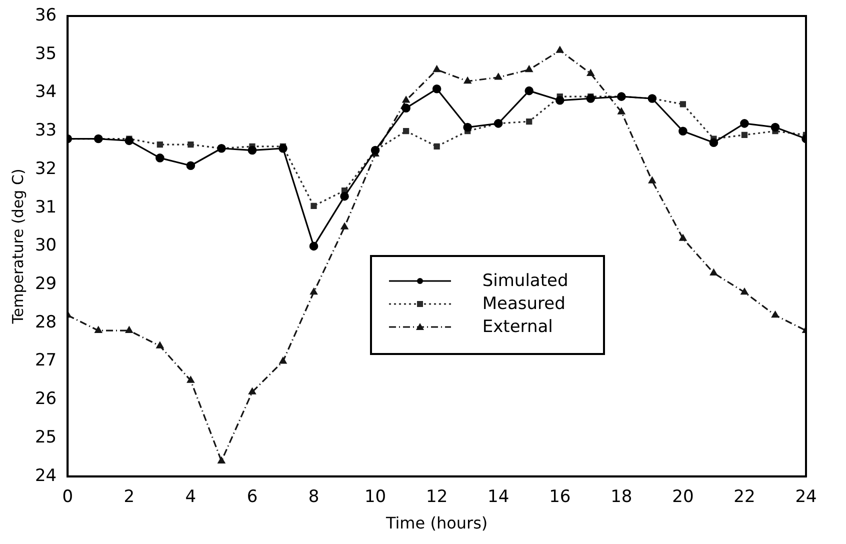 The width and height of the screenshot is (846, 544). What do you see at coordinates (437, 497) in the screenshot?
I see `x-tick-label: 12` at bounding box center [437, 497].